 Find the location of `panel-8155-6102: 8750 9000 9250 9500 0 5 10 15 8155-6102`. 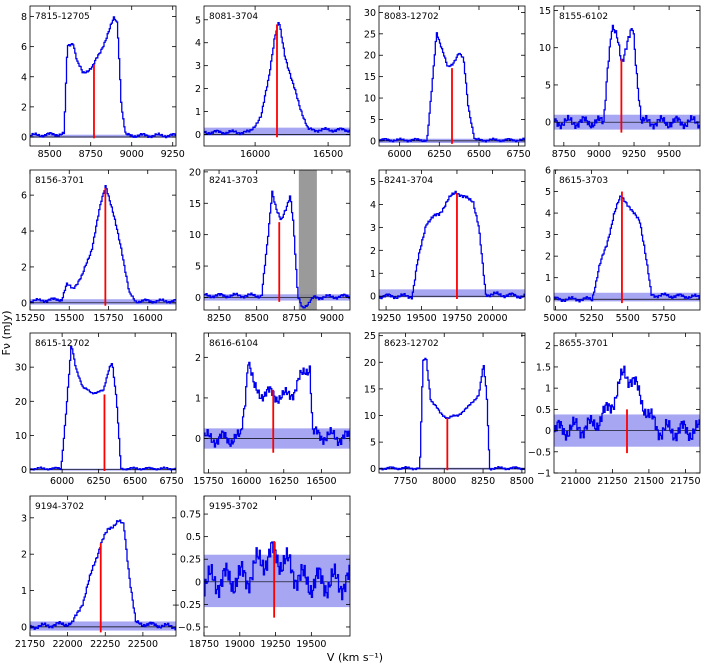

panel-8155-6102: 8750 9000 9250 9500 0 5 10 15 8155-6102 is located at coordinates (620, 82).